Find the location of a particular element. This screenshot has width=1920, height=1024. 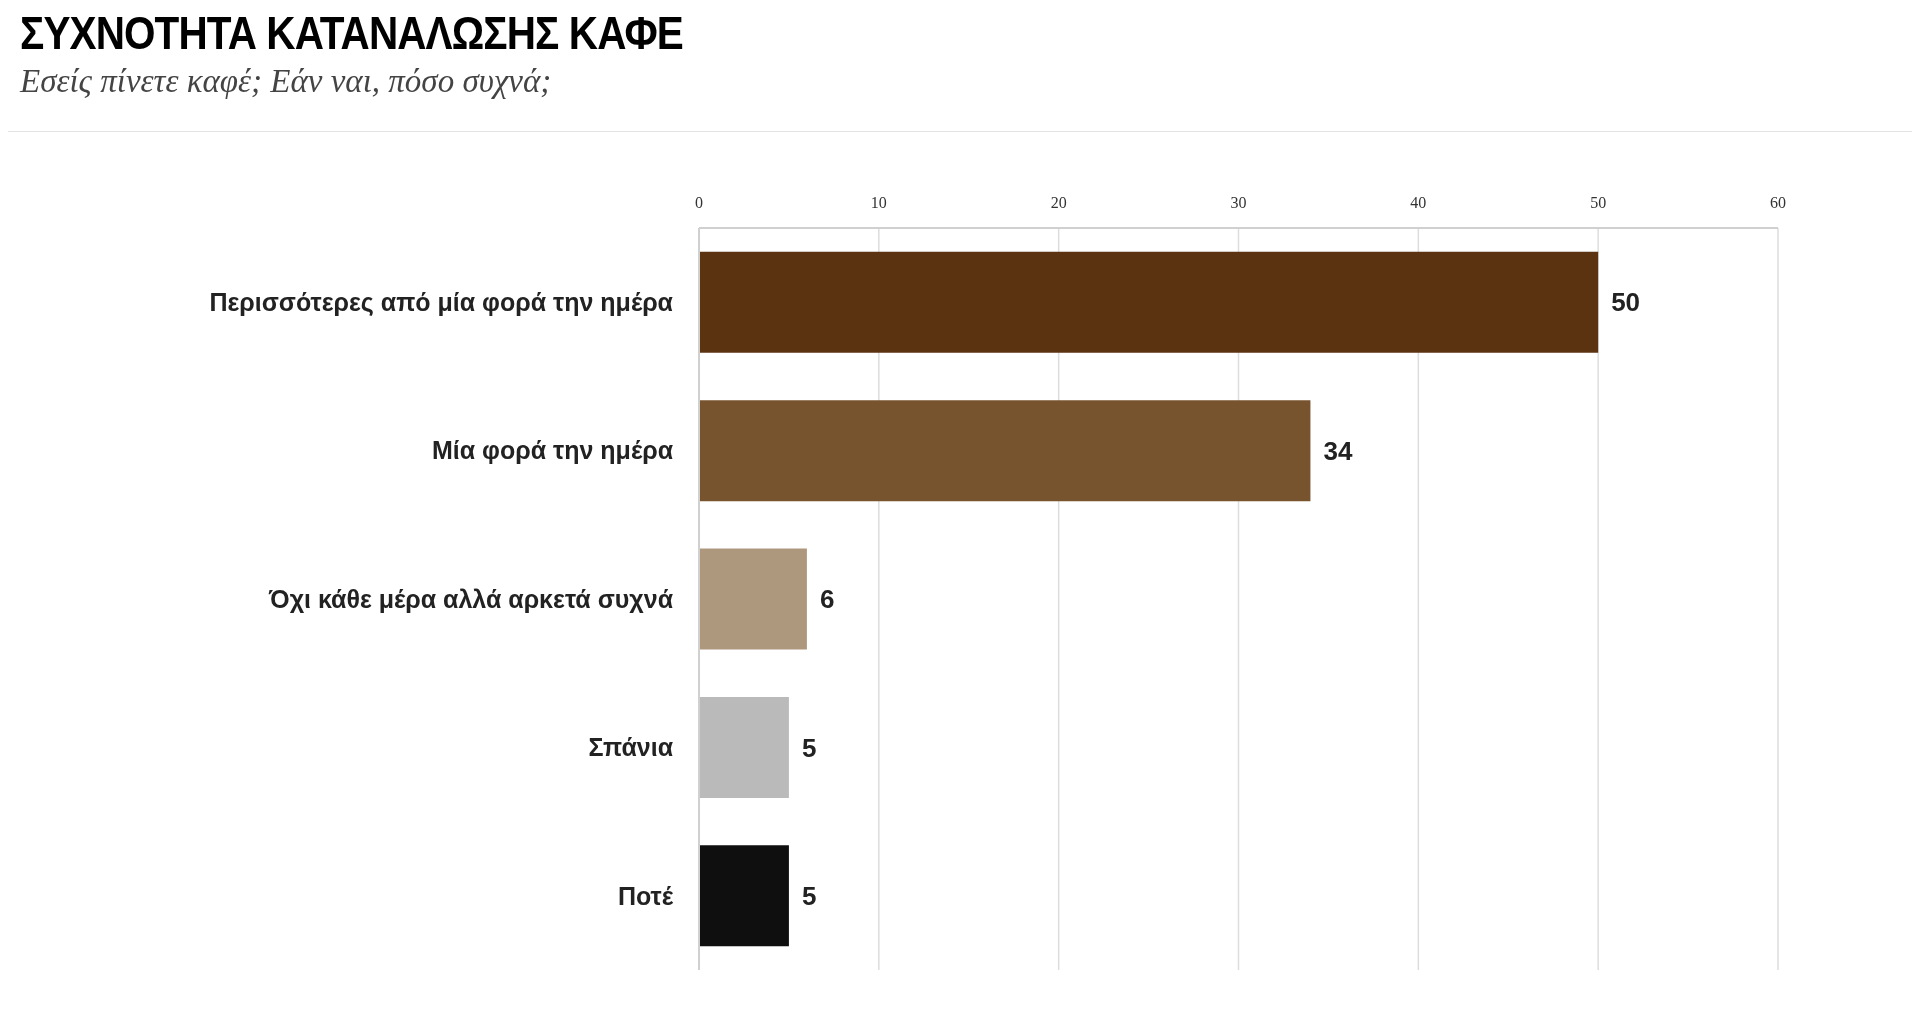

y-tick-label: Μία φορά την ημέρα is located at coordinates (553, 450).